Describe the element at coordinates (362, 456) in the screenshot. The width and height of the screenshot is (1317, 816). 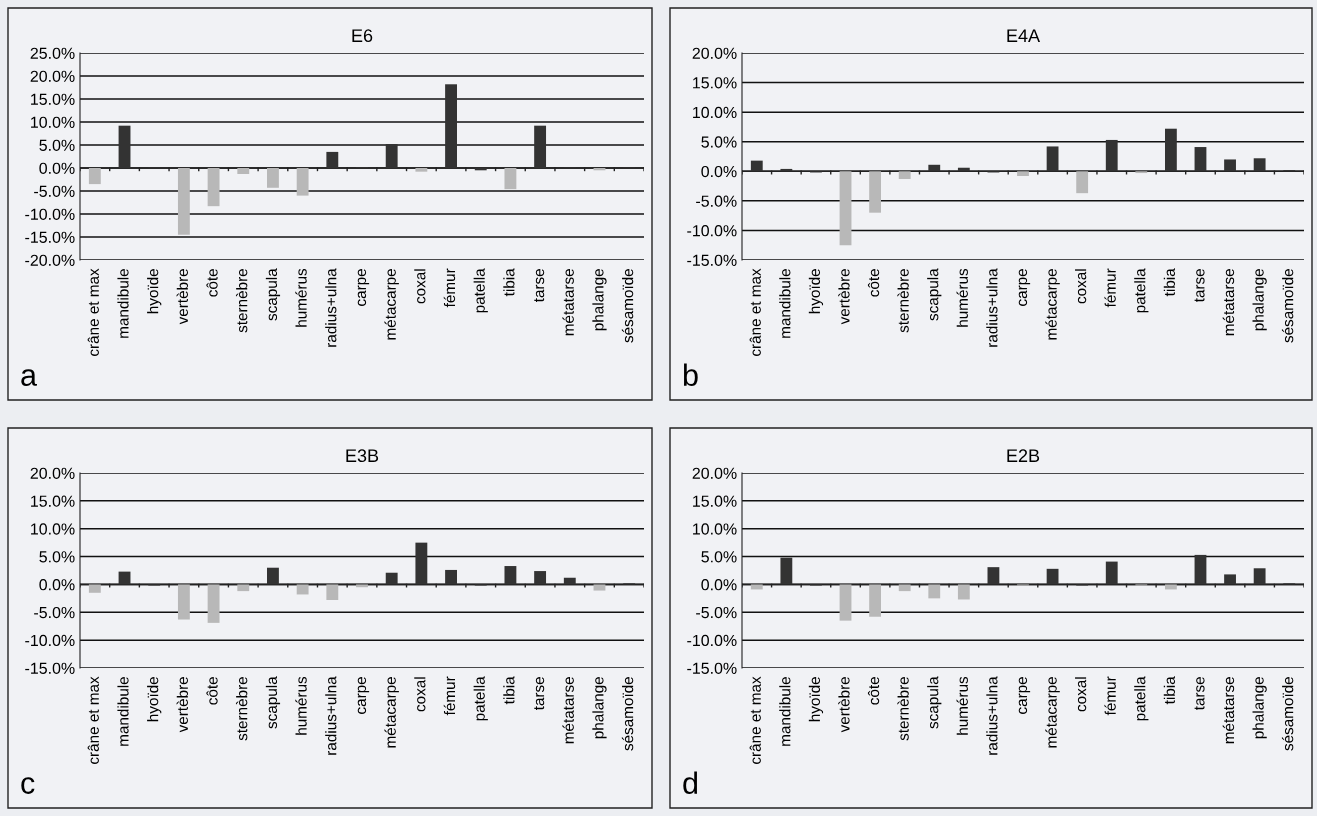
I see `chart-title: E3B` at that location.